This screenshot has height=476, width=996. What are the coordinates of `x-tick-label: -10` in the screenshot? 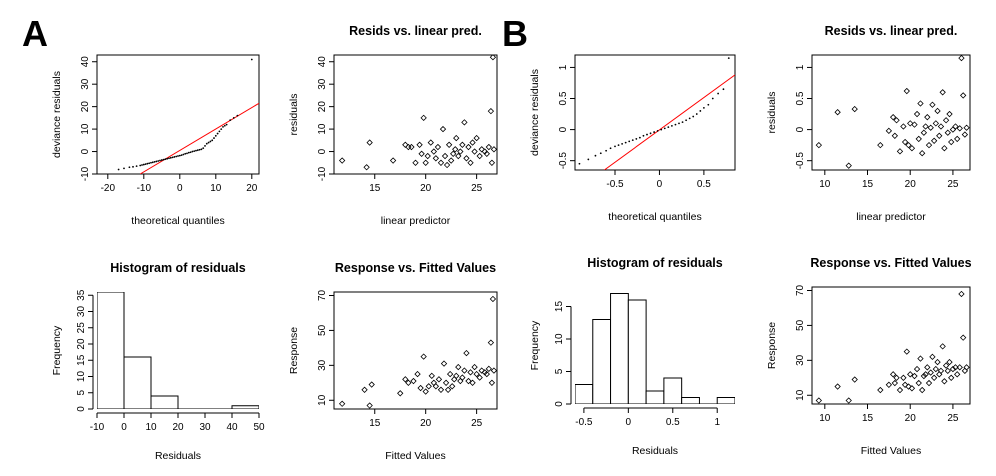 It's located at (97, 427).